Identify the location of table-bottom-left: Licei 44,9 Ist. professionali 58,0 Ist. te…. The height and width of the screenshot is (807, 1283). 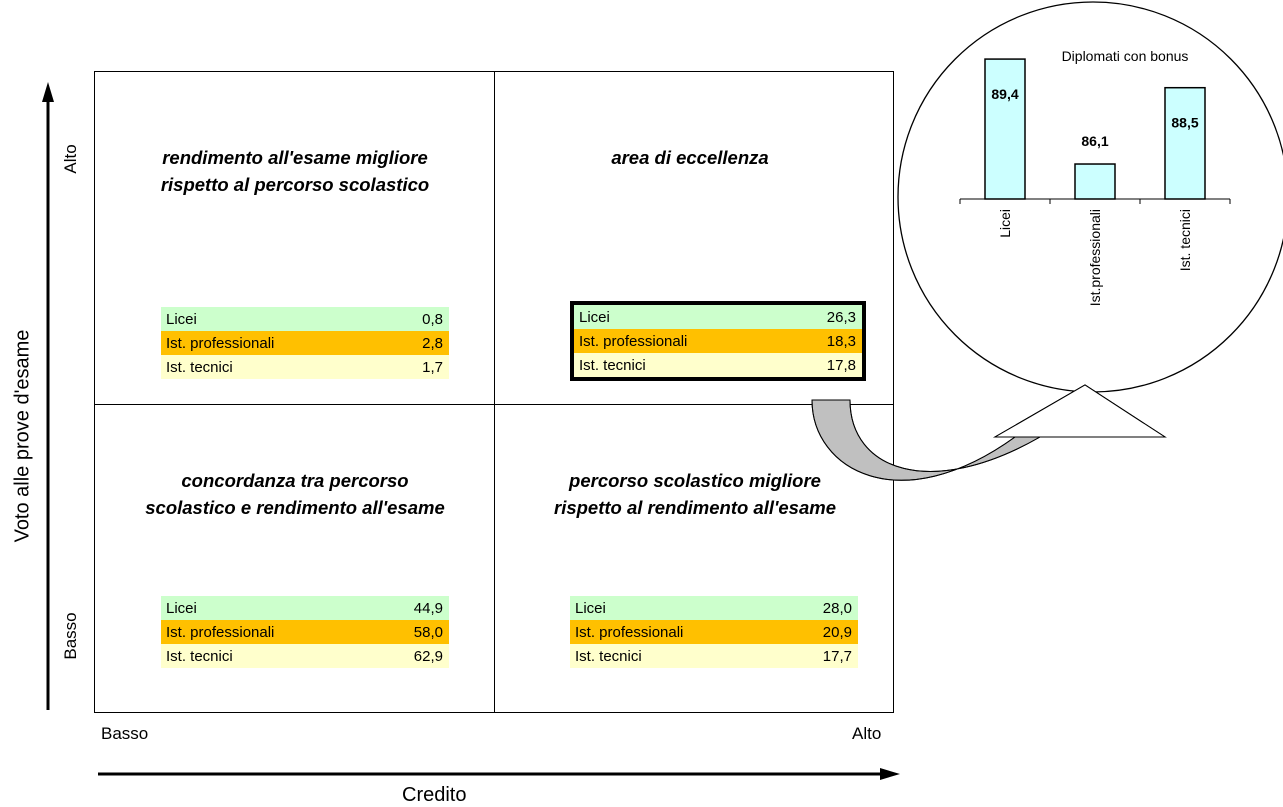
(305, 632).